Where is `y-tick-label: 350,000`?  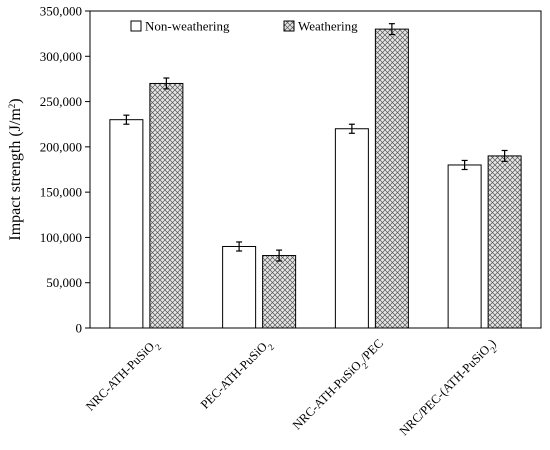
y-tick-label: 350,000 is located at coordinates (61, 11).